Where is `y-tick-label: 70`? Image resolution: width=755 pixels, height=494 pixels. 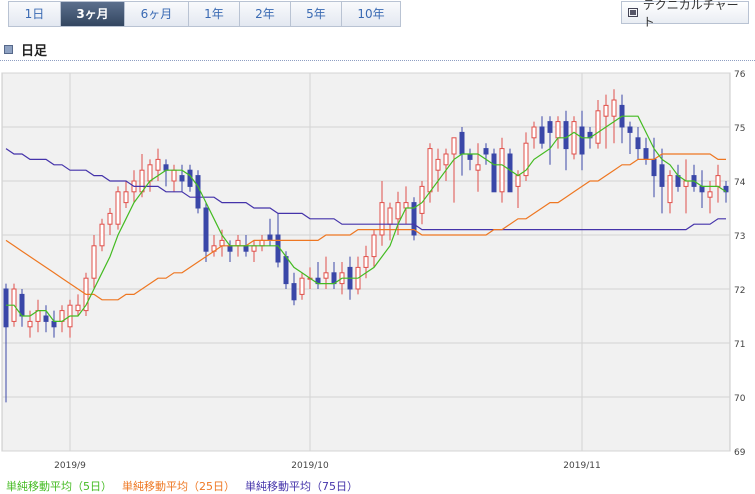
y-tick-label: 70 is located at coordinates (740, 399).